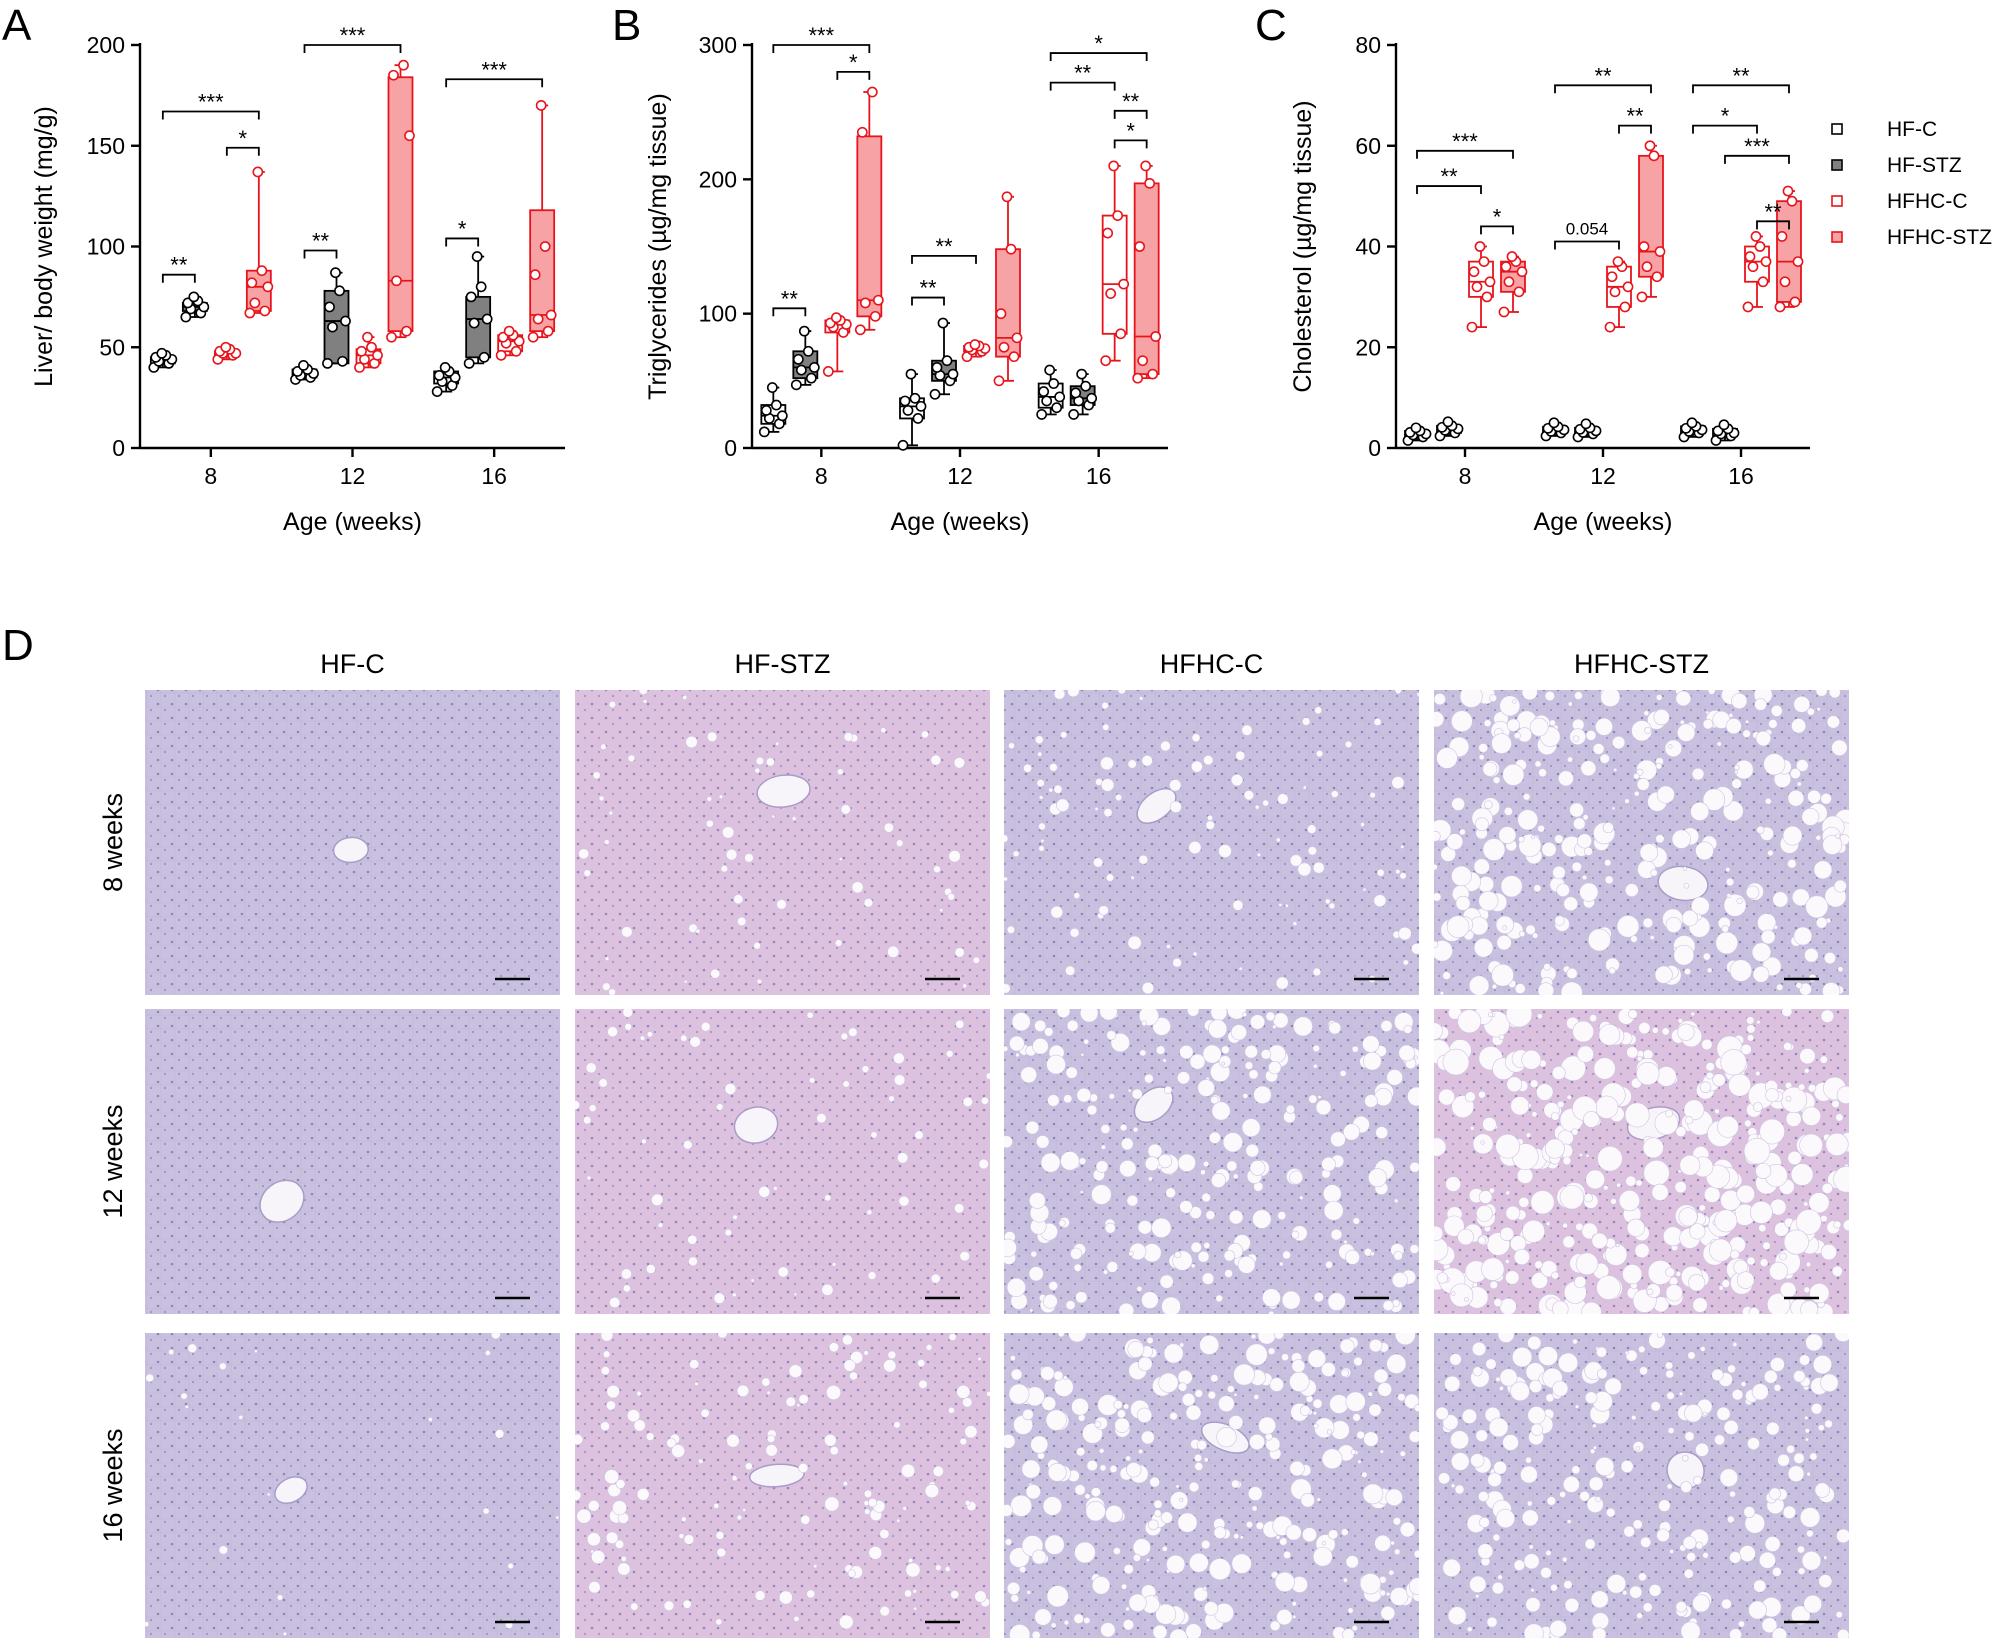  Describe the element at coordinates (1741, 75) in the screenshot. I see `significance-label: **` at that location.